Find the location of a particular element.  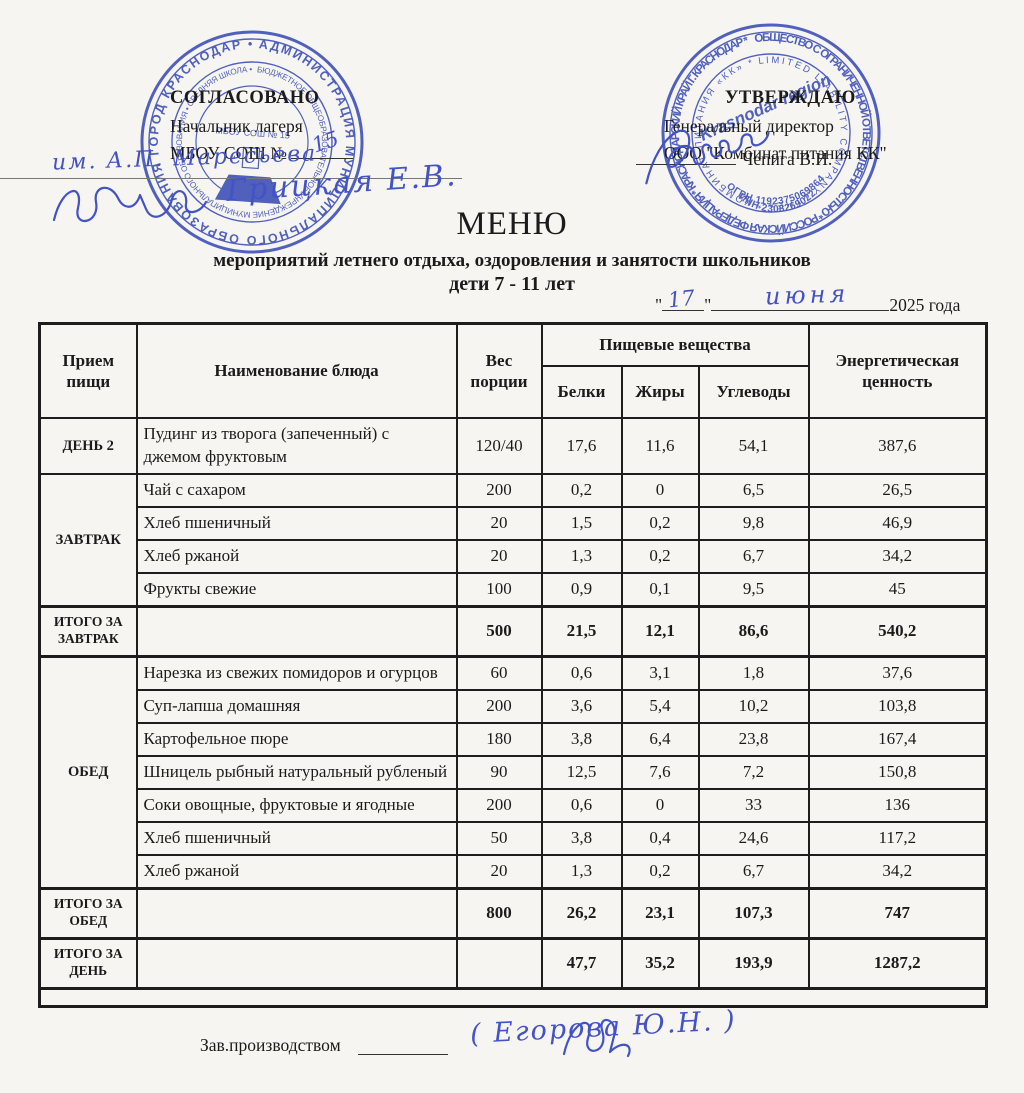

energy-cell: 167,4 is located at coordinates (897, 739).